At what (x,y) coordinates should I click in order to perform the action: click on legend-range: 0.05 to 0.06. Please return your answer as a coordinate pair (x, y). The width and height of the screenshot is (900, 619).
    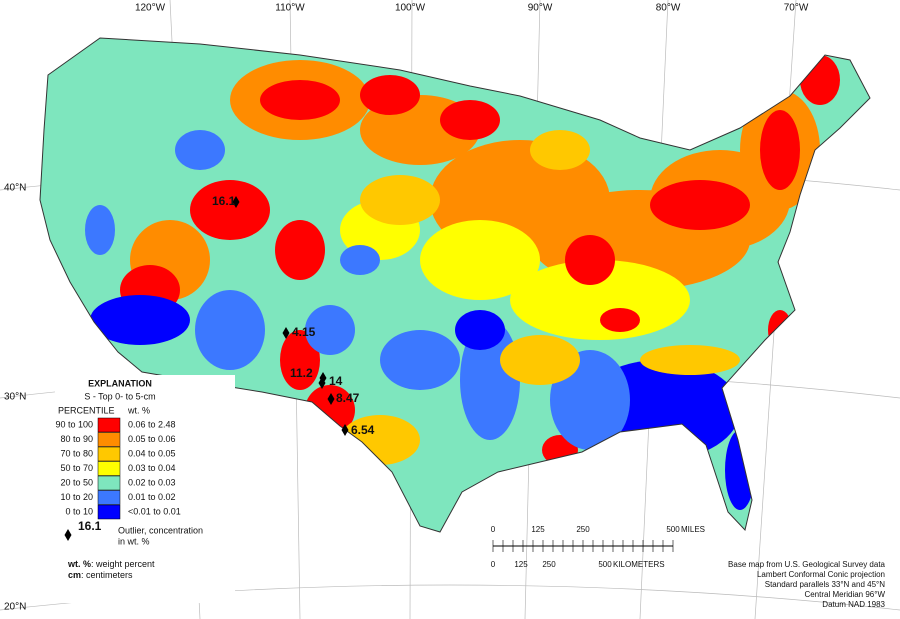
    Looking at the image, I should click on (152, 439).